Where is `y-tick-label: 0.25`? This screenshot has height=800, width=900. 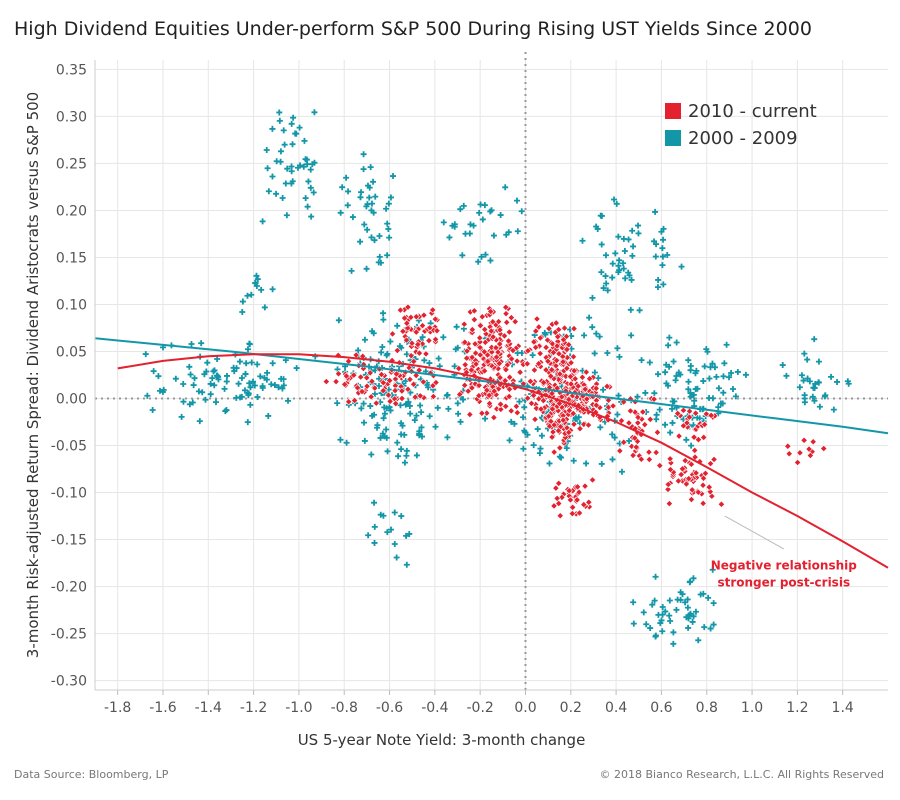 y-tick-label: 0.25 is located at coordinates (71, 164).